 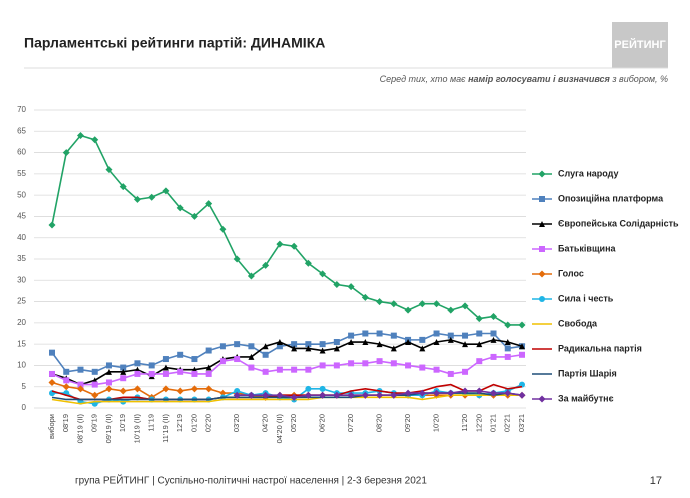 What do you see at coordinates (21, 152) in the screenshot?
I see `y-tick-label: 60` at bounding box center [21, 152].